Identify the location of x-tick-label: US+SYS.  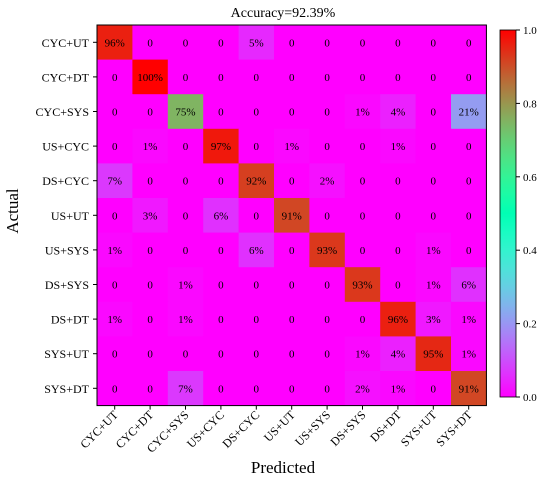
(312, 428).